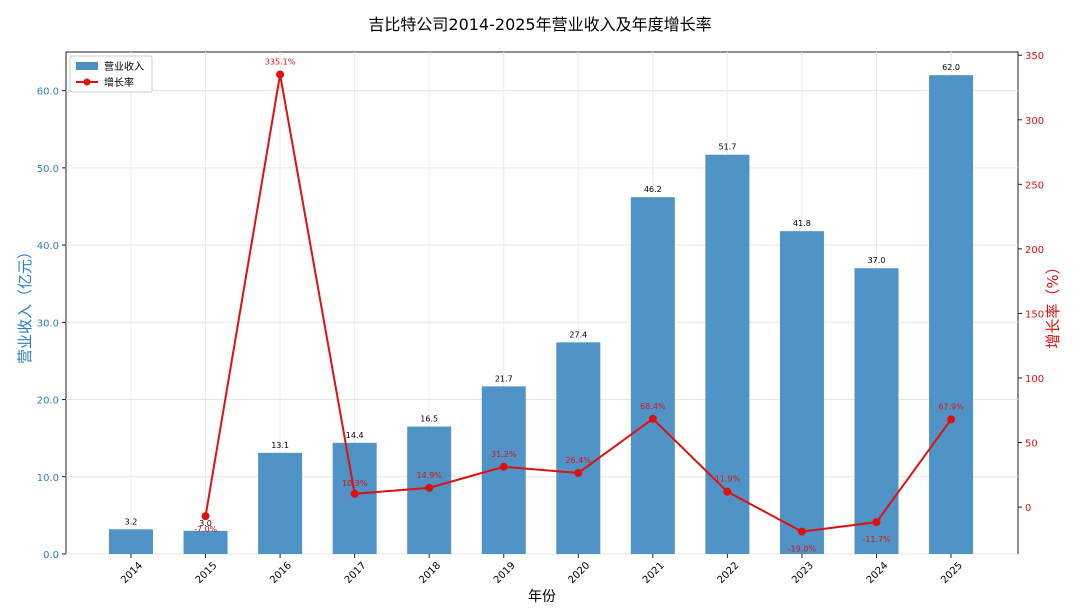 This screenshot has height=609, width=1080. I want to click on x-tick-label: 2025, so click(952, 573).